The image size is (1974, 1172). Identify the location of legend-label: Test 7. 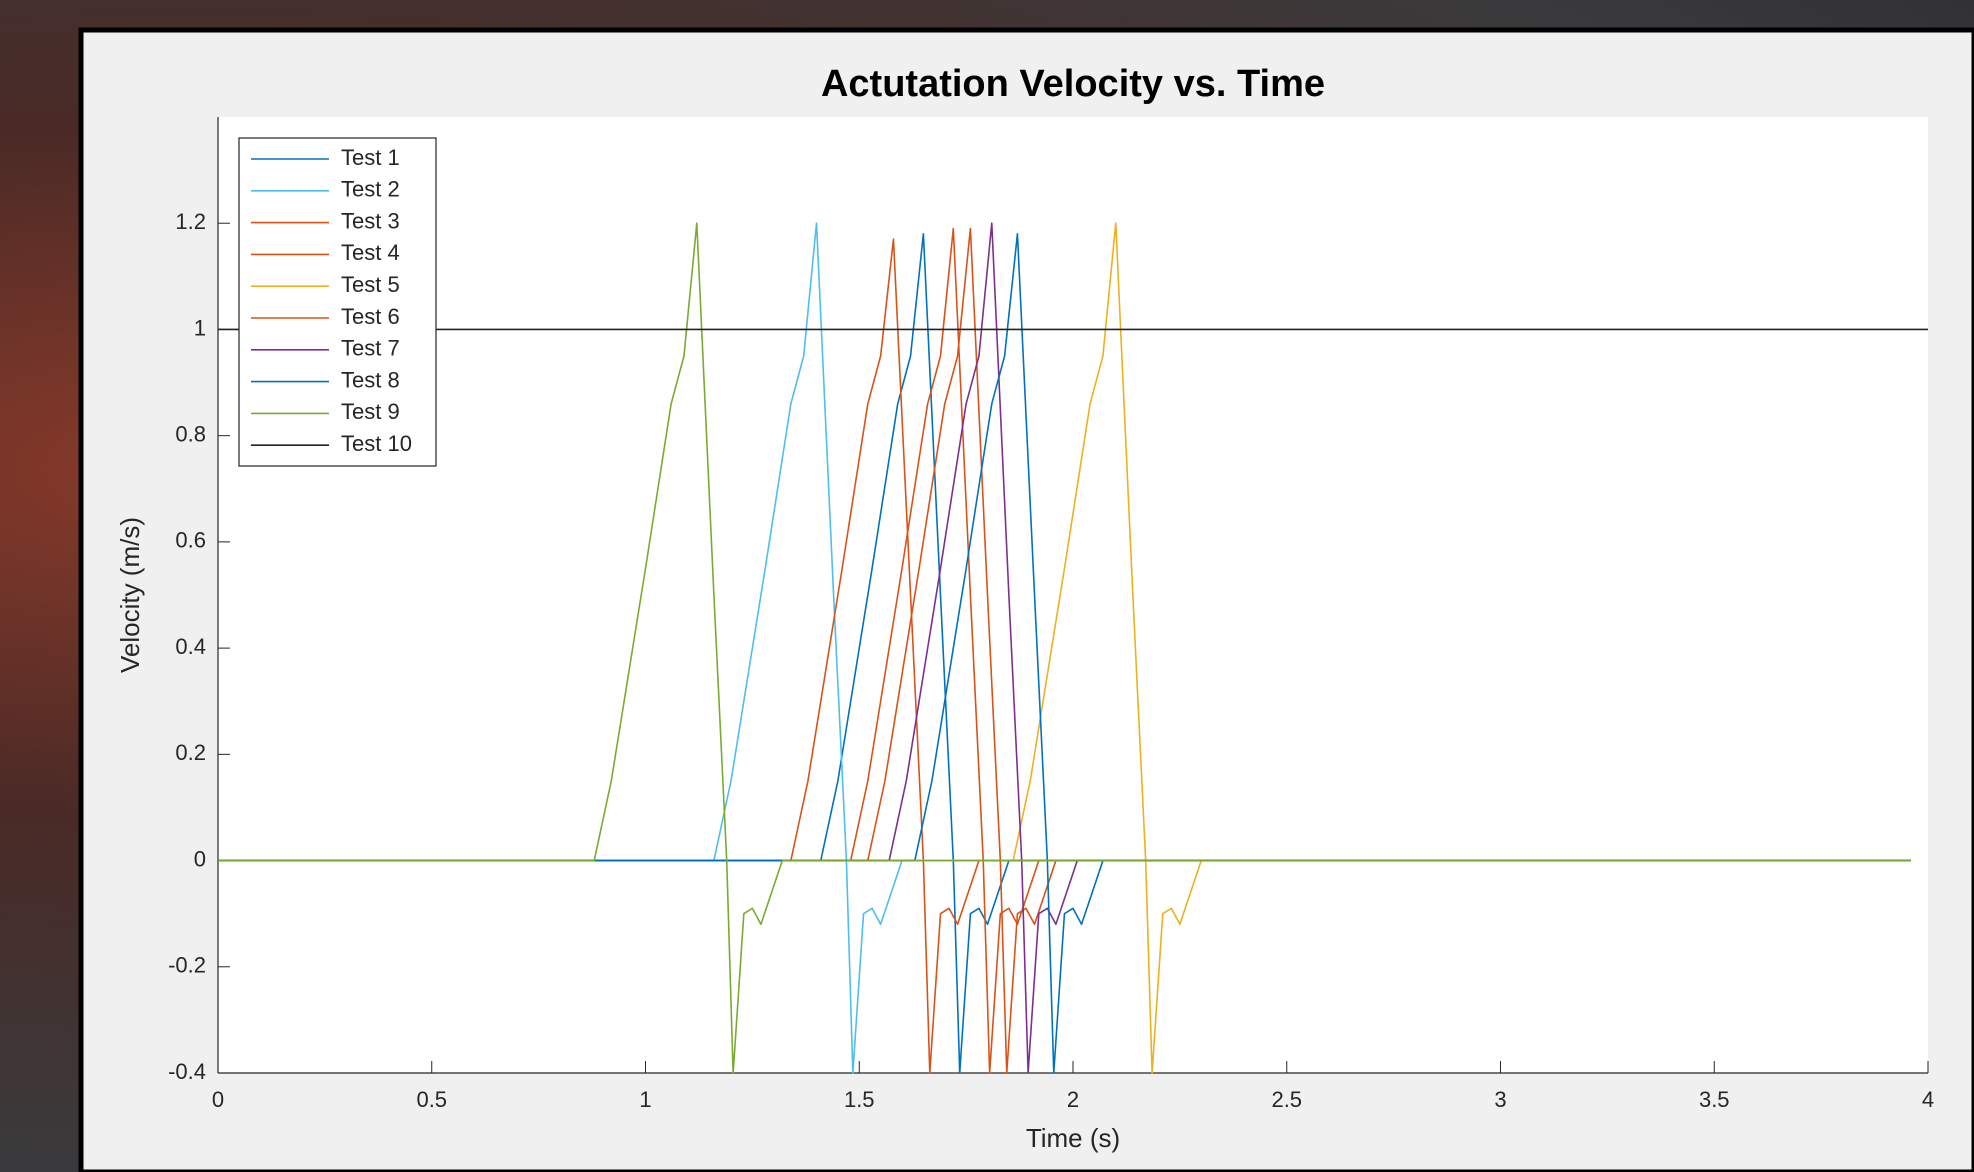
(370, 348).